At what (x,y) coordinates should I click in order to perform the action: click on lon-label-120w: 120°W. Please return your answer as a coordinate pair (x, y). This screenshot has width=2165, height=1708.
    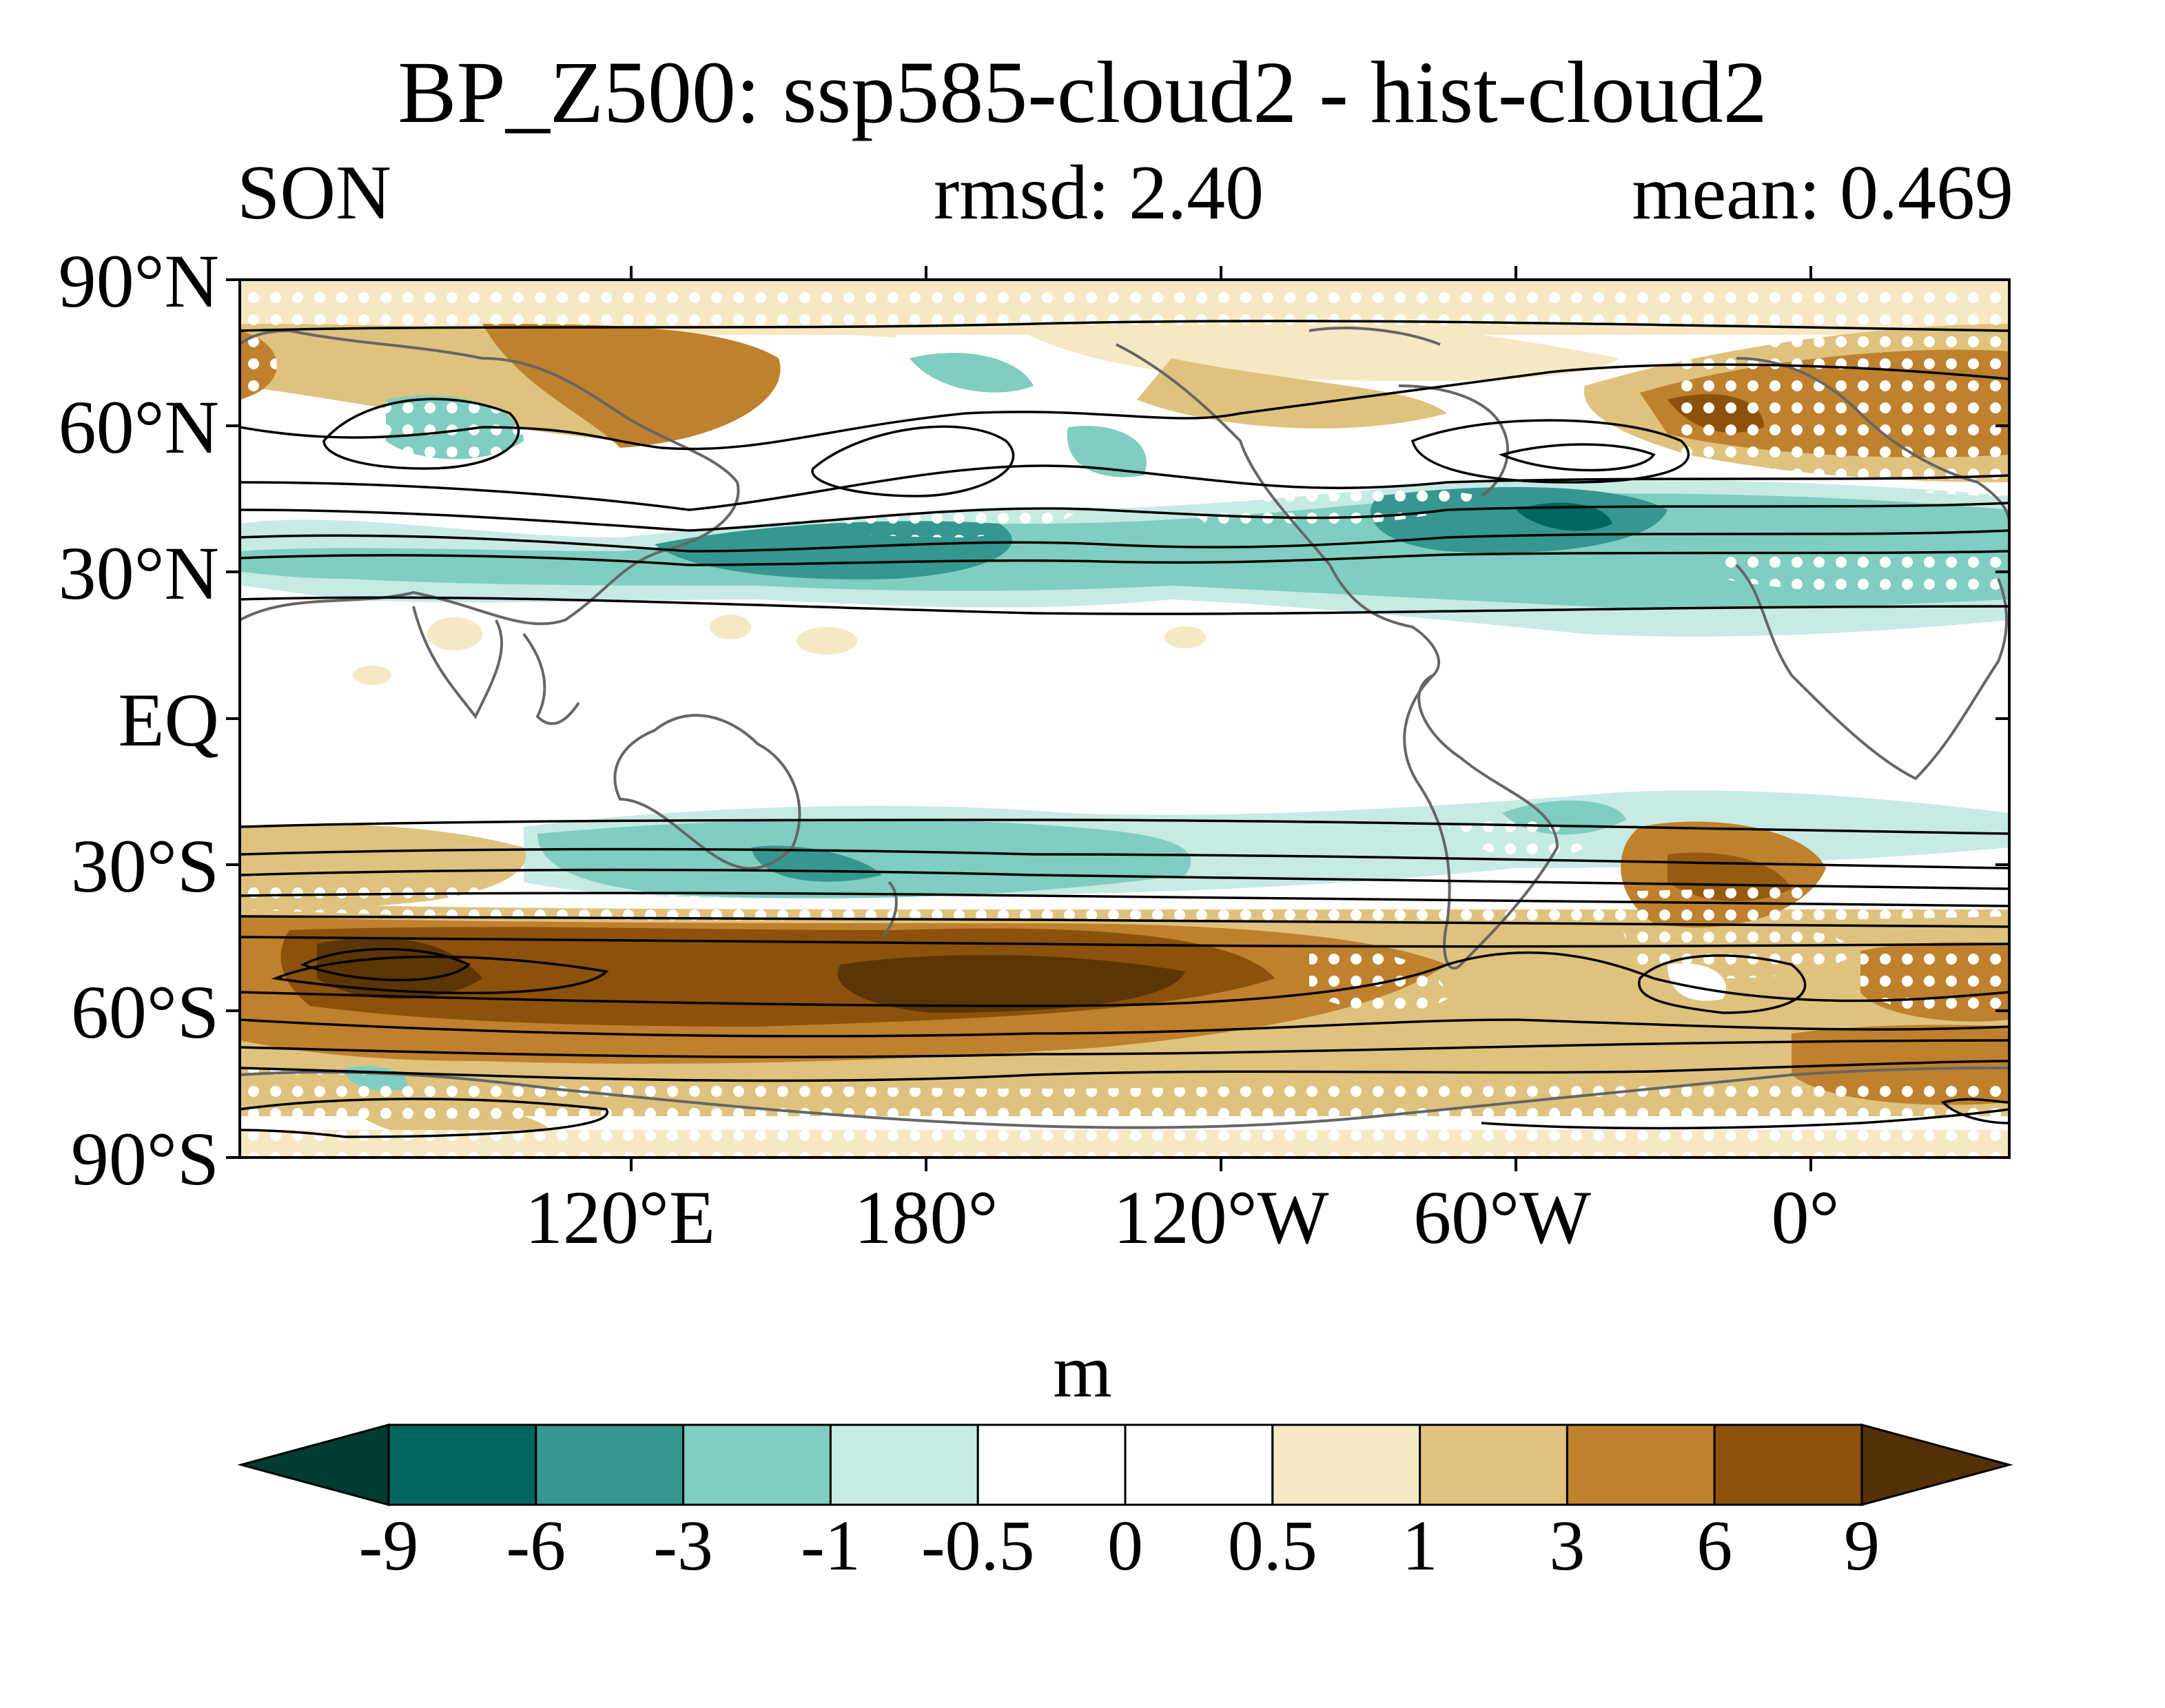
    Looking at the image, I should click on (1221, 1217).